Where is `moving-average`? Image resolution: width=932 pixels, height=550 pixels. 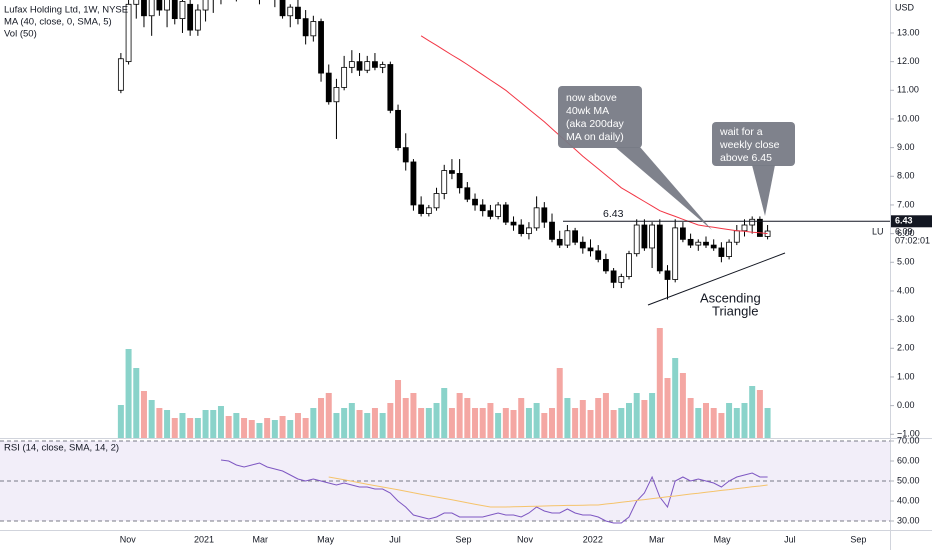
moving-average is located at coordinates (594, 135).